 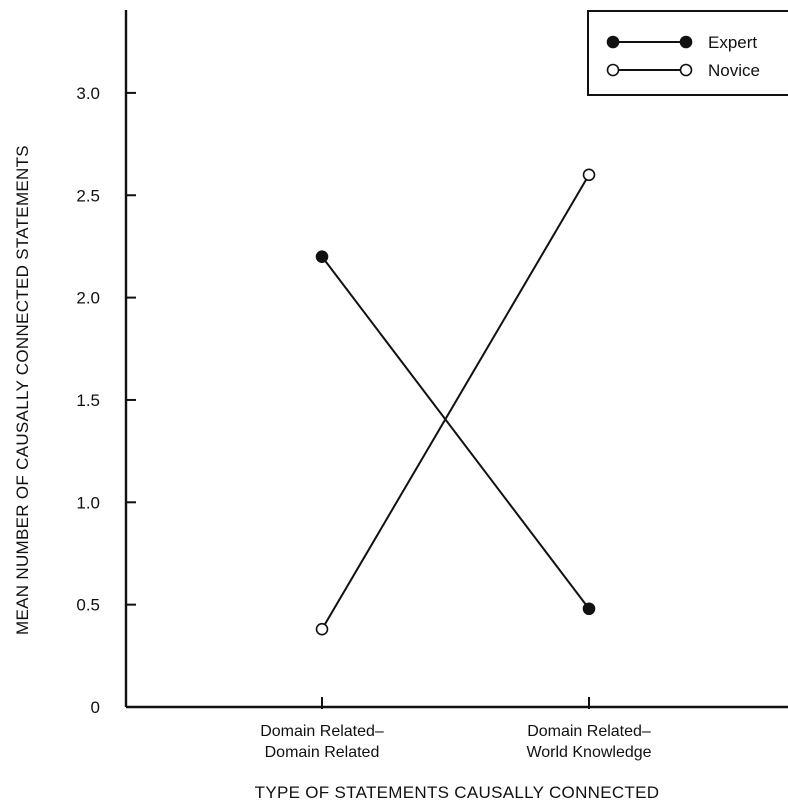 What do you see at coordinates (88, 195) in the screenshot?
I see `y-tick-label: 2.5` at bounding box center [88, 195].